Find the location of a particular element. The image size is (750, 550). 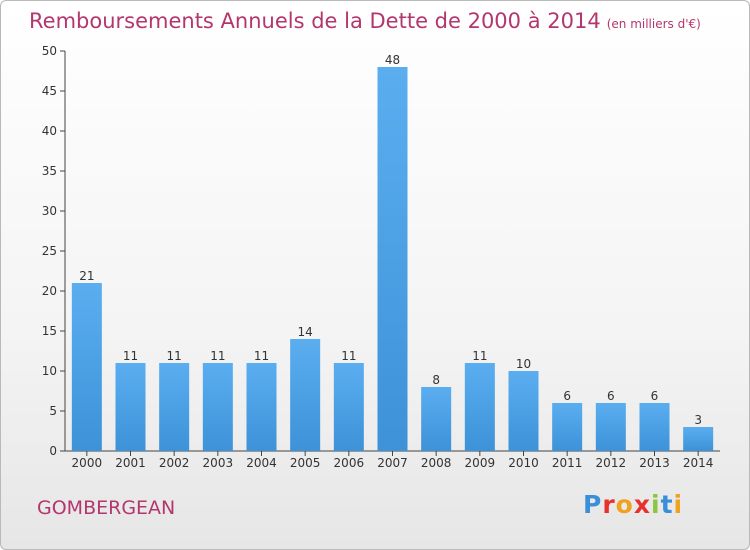

y-tick-label: 40 is located at coordinates (49, 131).